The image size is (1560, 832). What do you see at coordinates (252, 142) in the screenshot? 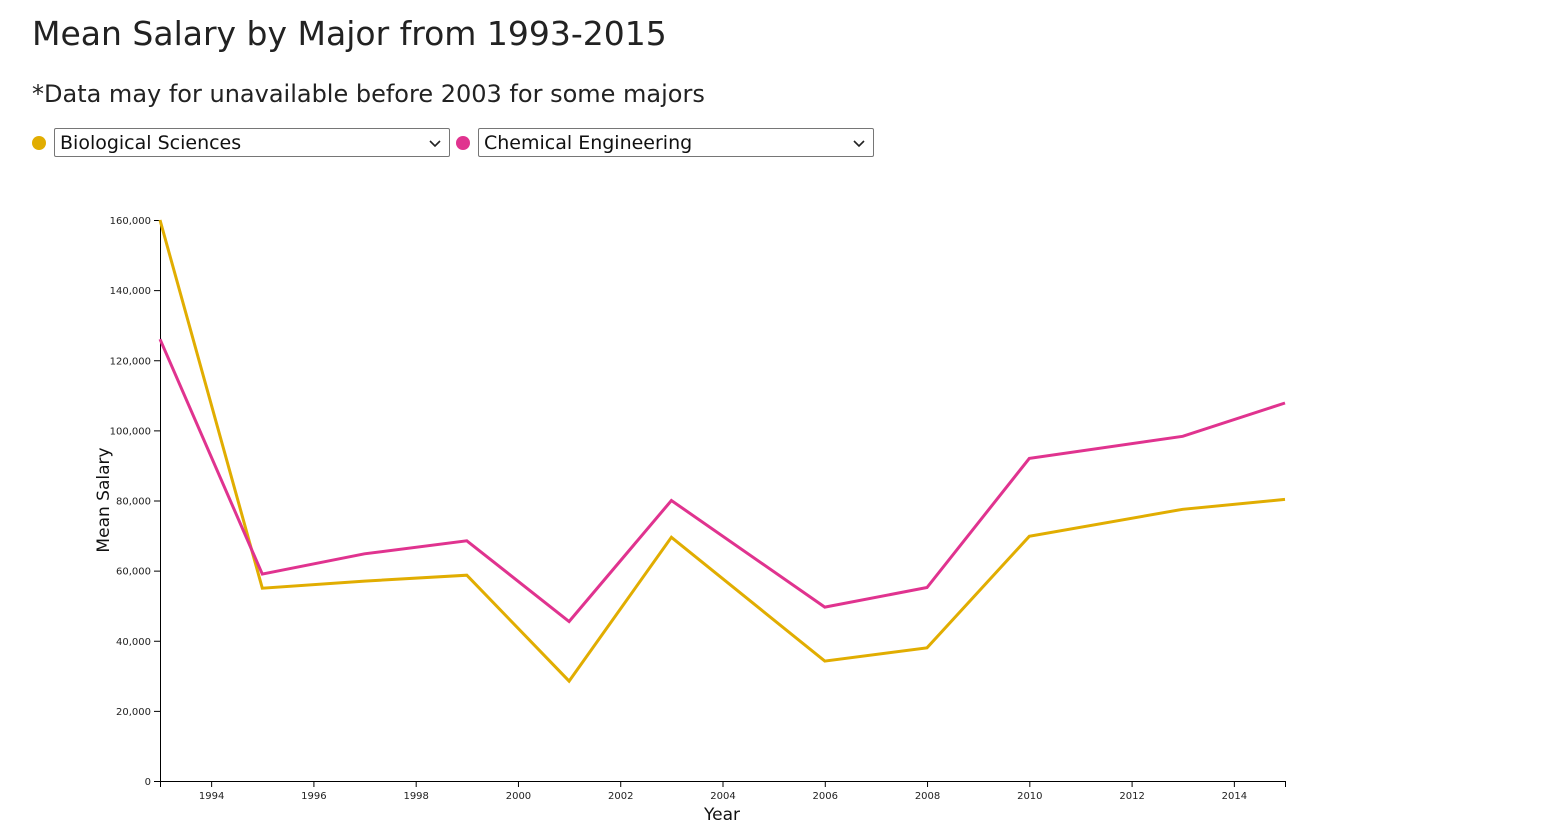
I see `major-select-left: Biological Sciences` at bounding box center [252, 142].